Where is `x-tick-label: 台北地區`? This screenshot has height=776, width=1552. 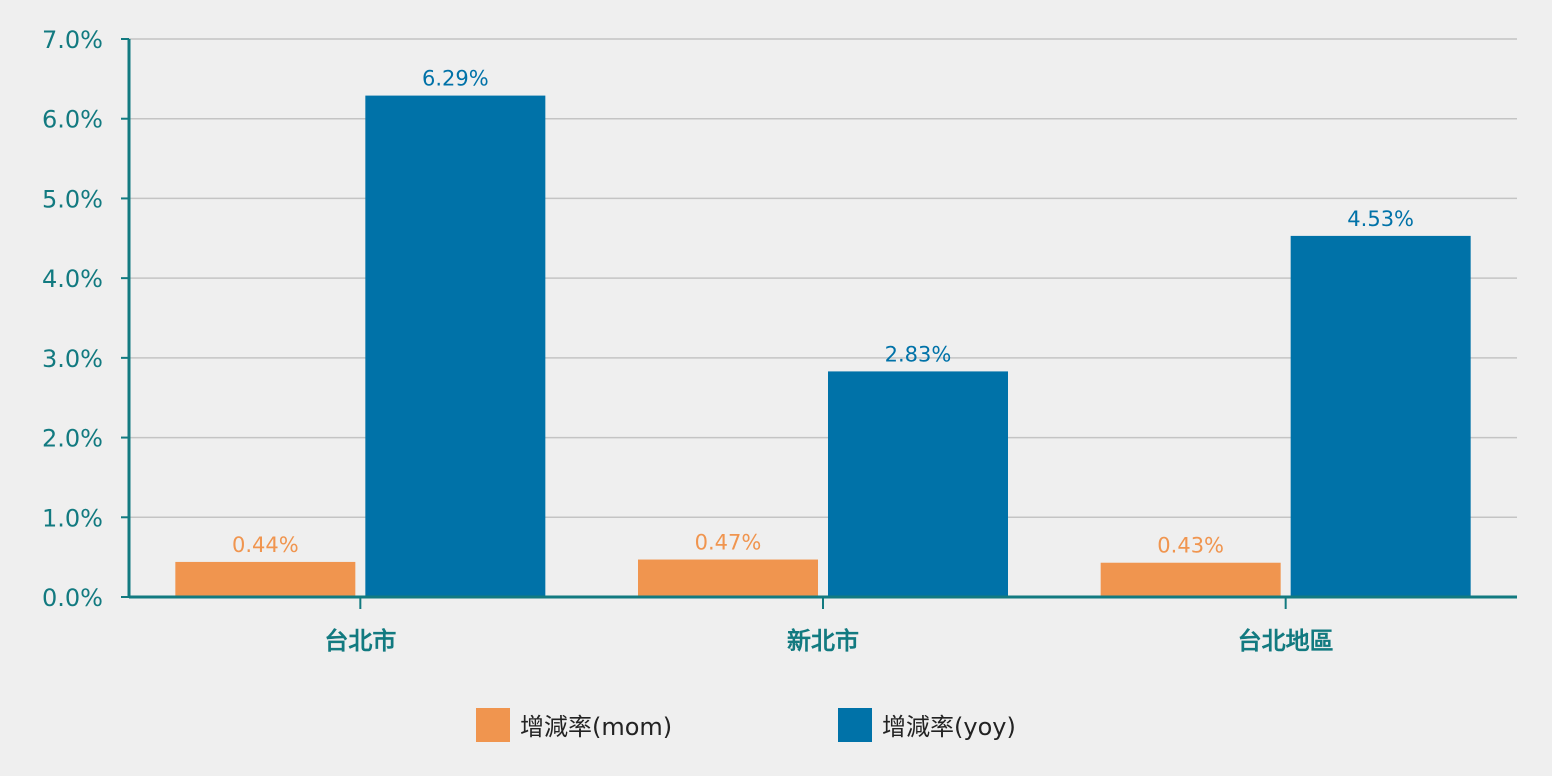 x-tick-label: 台北地區 is located at coordinates (1286, 641).